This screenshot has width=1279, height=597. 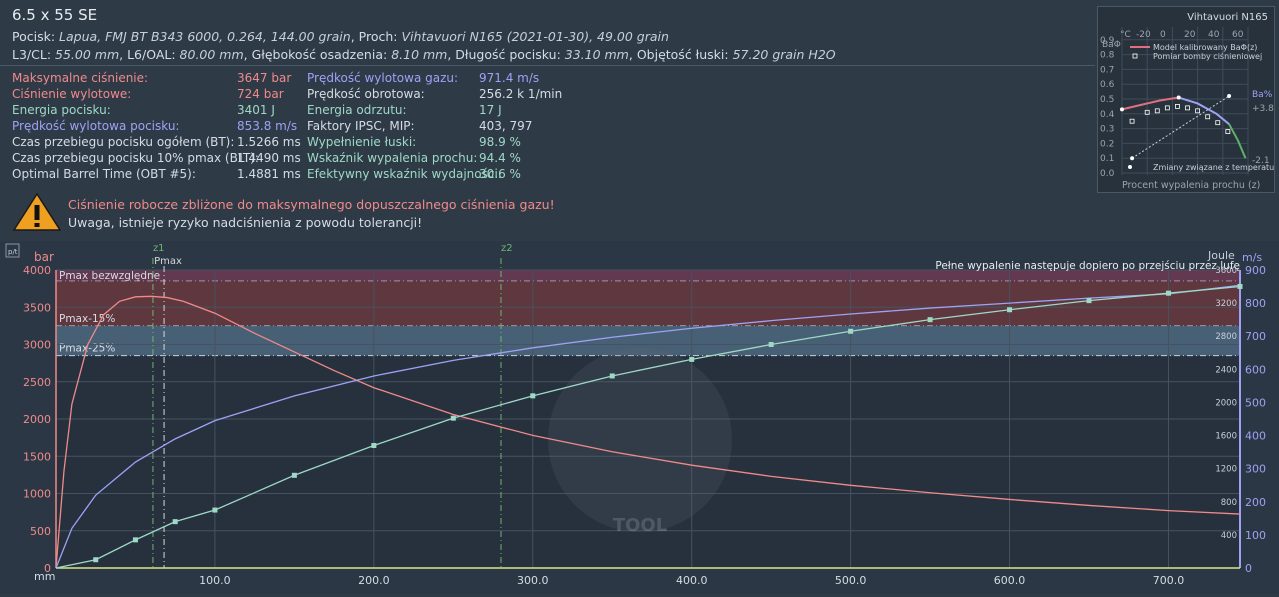 What do you see at coordinates (1255, 303) in the screenshot?
I see `y3-tick-label: 800` at bounding box center [1255, 303].